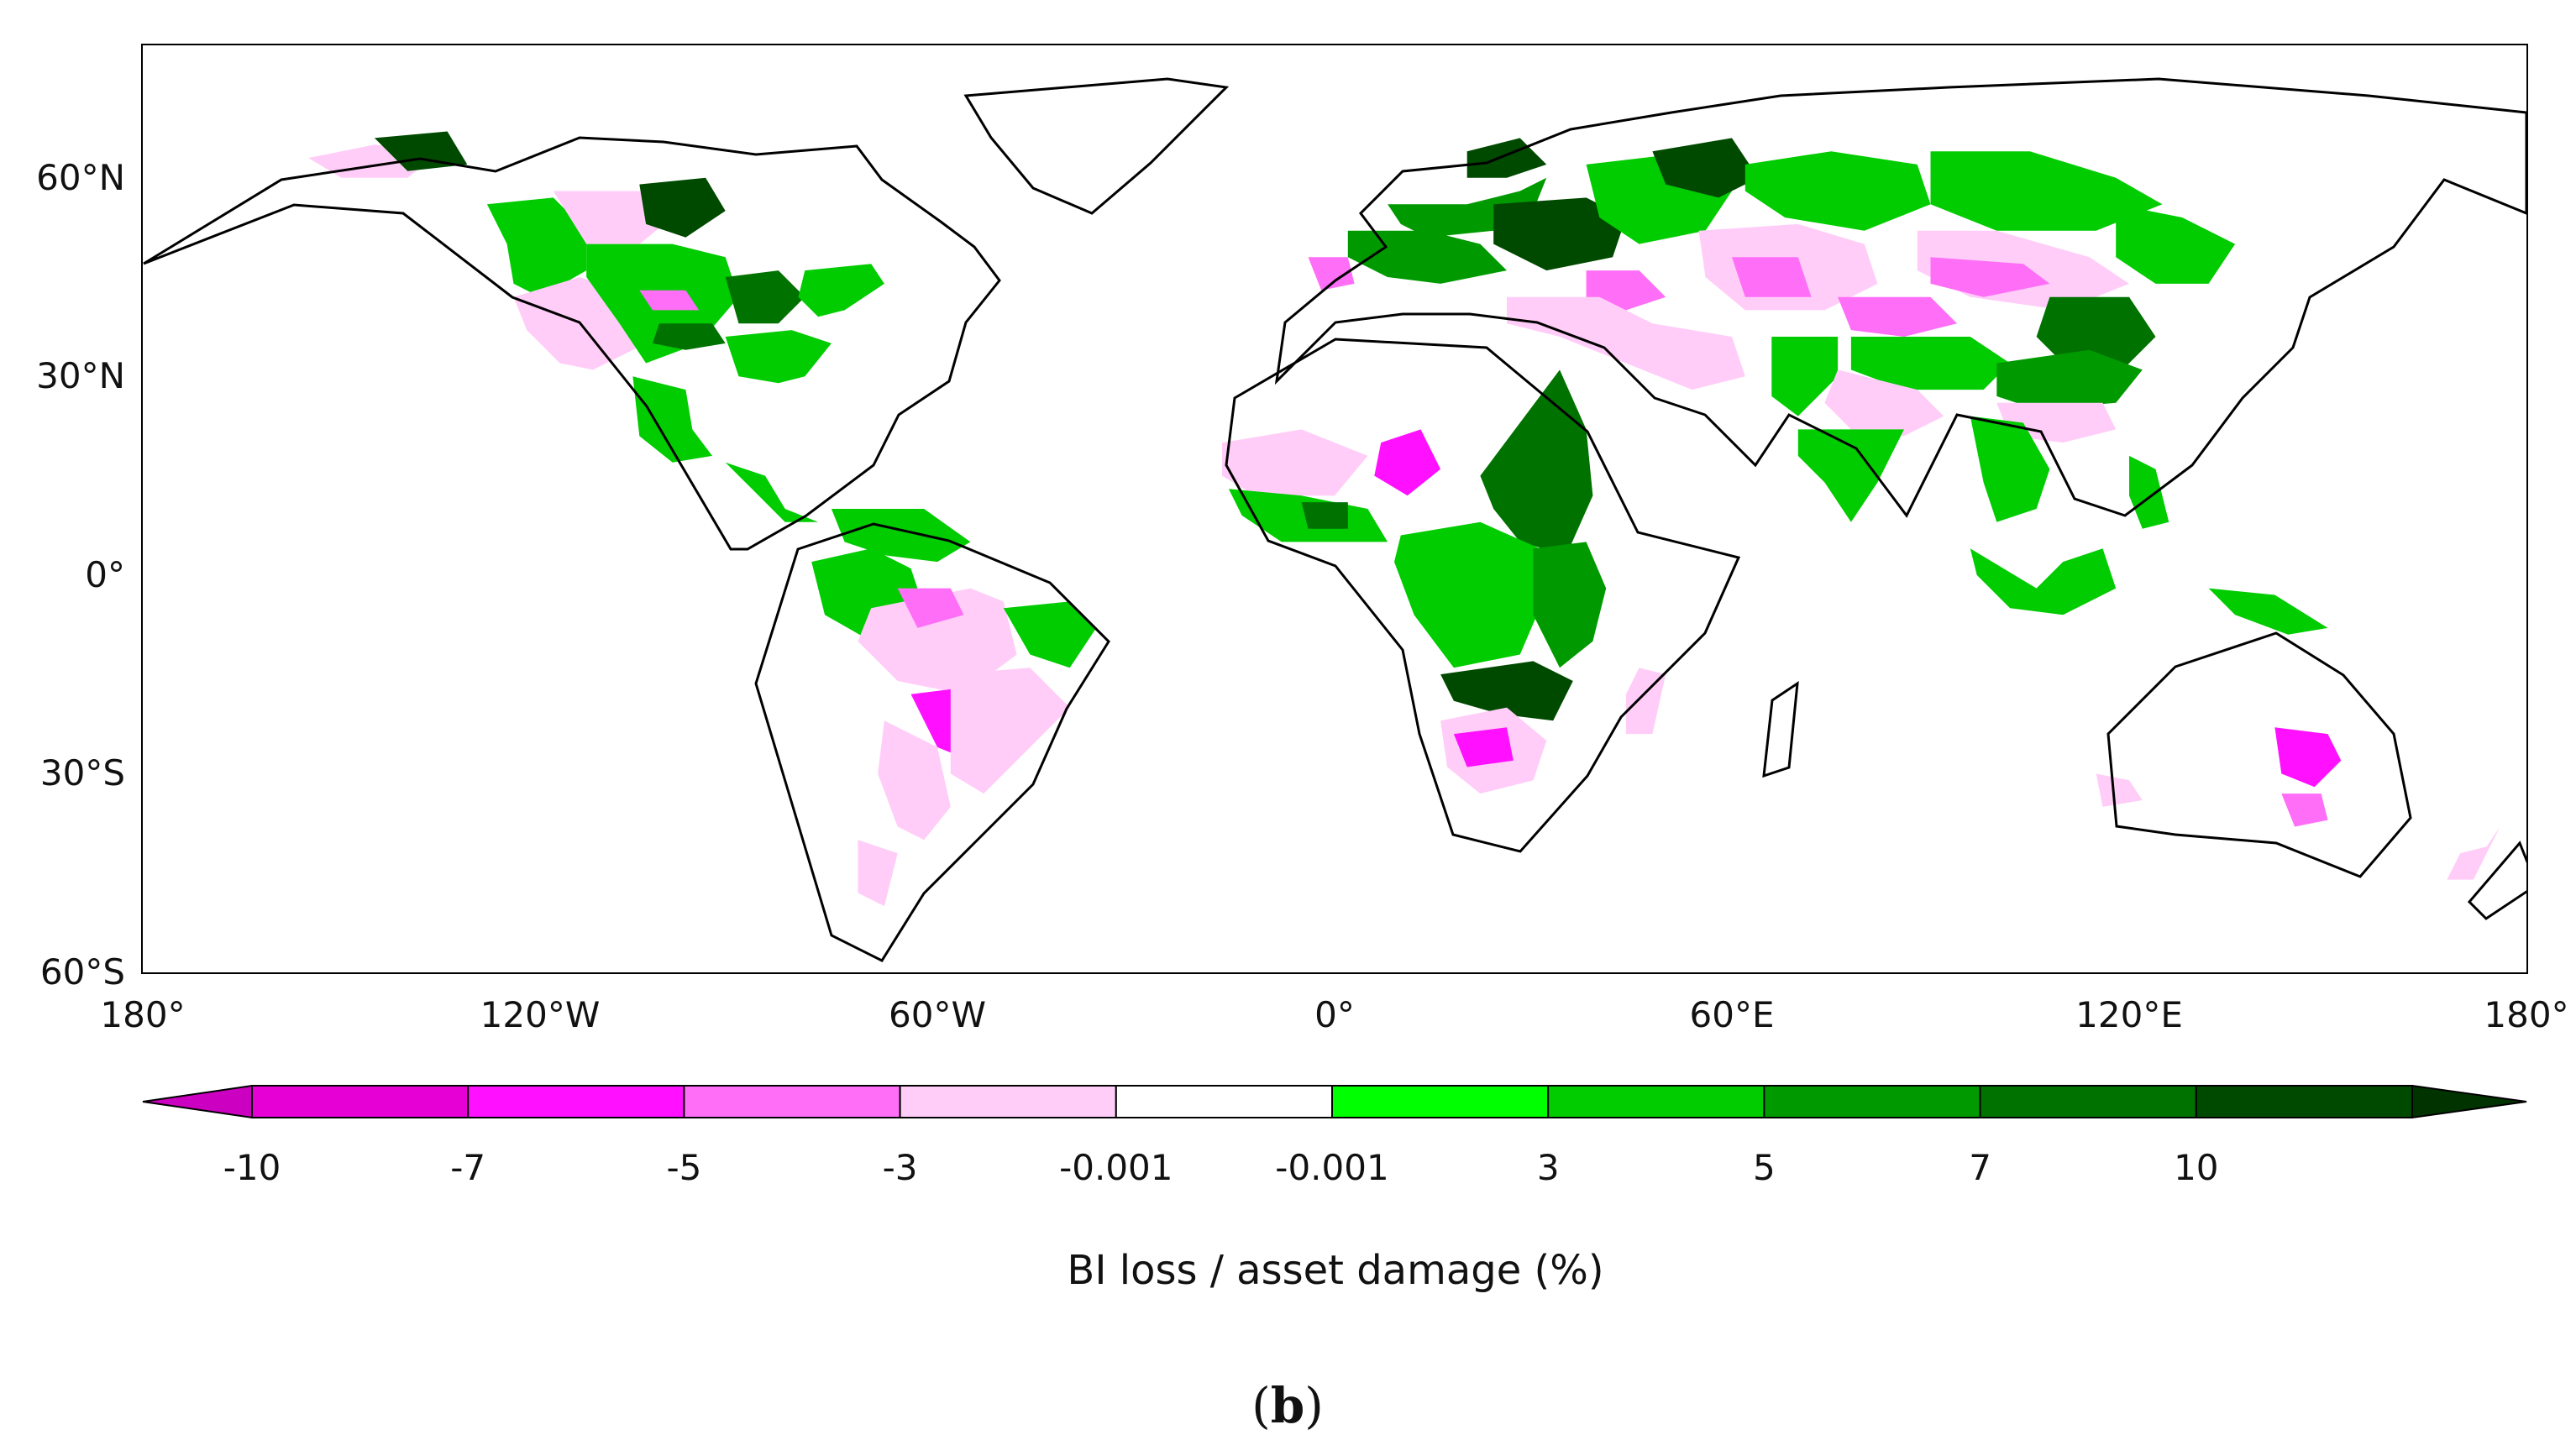 Image resolution: width=2576 pixels, height=1456 pixels. Describe the element at coordinates (1324, 515) in the screenshot. I see `region-west-africa-dark` at that location.